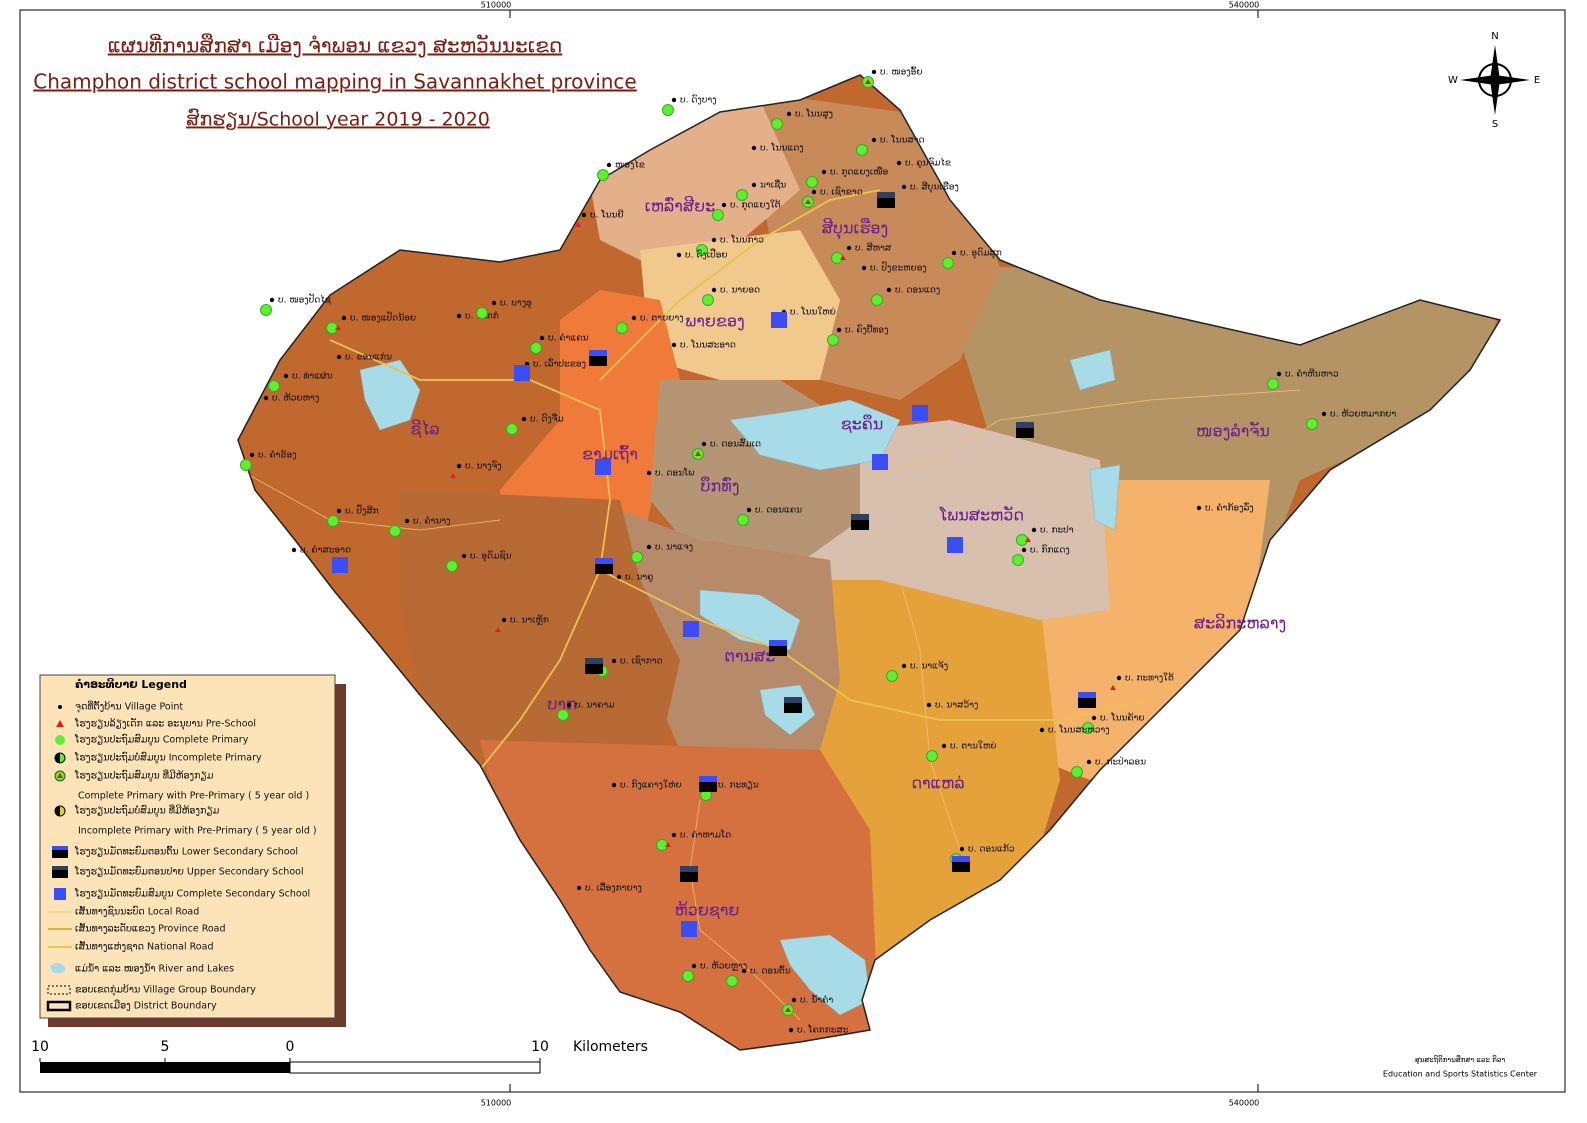  What do you see at coordinates (547, 418) in the screenshot?
I see `village-label: ບ. ດົງຈີ່ມ` at bounding box center [547, 418].